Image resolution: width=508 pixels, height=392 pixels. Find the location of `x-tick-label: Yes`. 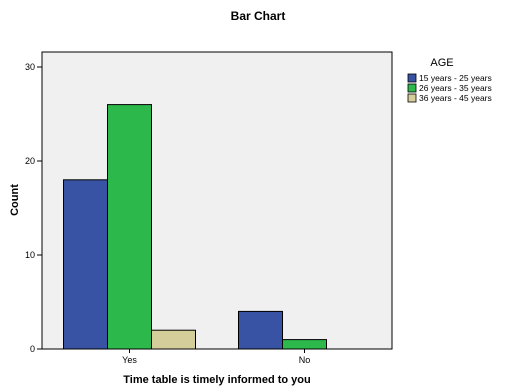

x-tick-label: Yes is located at coordinates (129, 360).